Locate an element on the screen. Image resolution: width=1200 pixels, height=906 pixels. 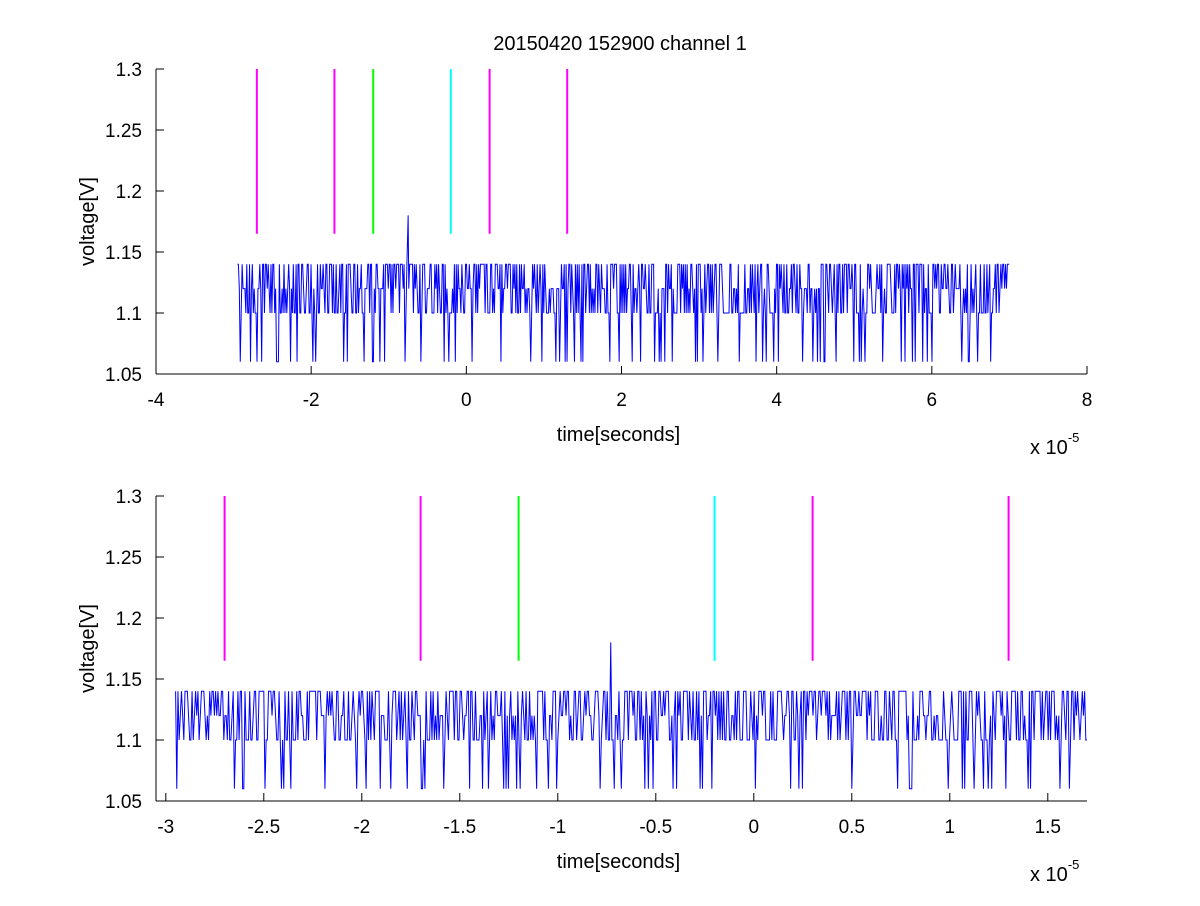
chart-0-x-exponent-label: x 10-5 is located at coordinates (1054, 444).